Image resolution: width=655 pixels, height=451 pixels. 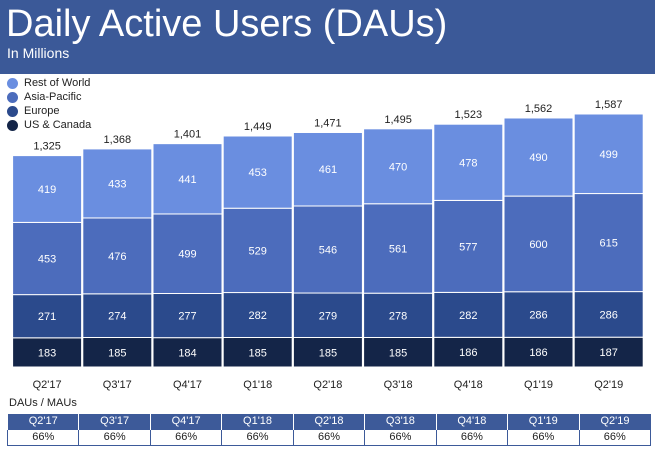 I want to click on data-label: 187, so click(x=609, y=353).